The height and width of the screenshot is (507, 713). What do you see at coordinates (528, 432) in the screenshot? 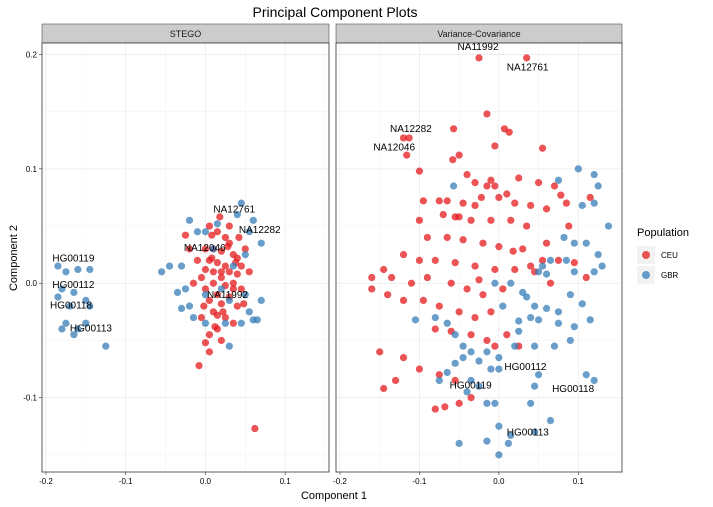
I see `point-label: HG00113` at bounding box center [528, 432].